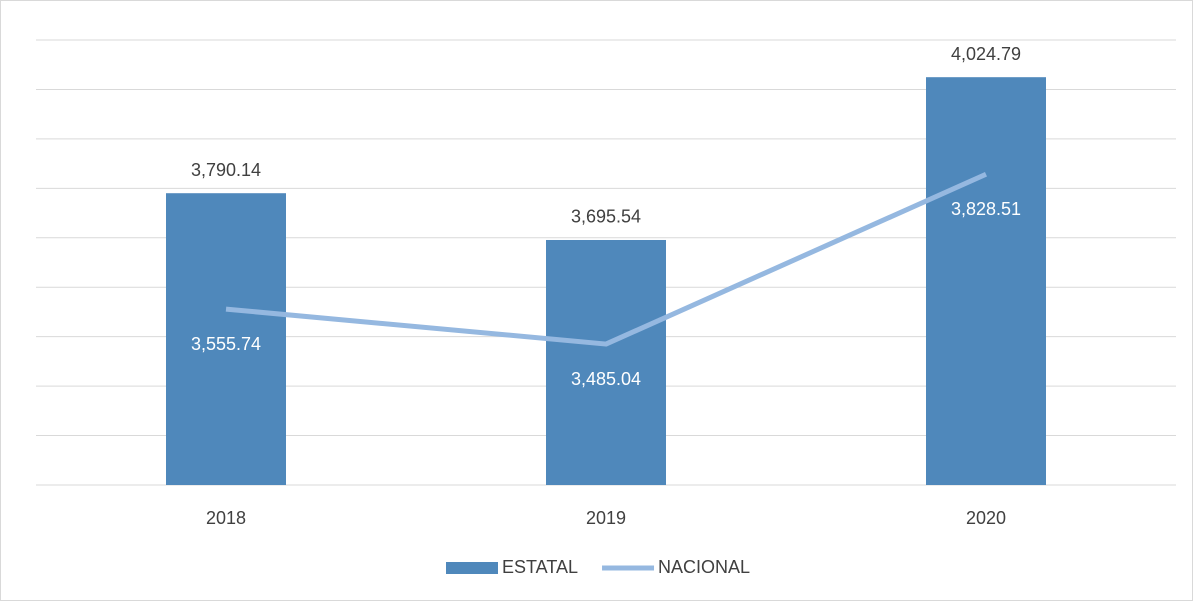  Describe the element at coordinates (226, 170) in the screenshot. I see `data-label: 3,790.14` at that location.